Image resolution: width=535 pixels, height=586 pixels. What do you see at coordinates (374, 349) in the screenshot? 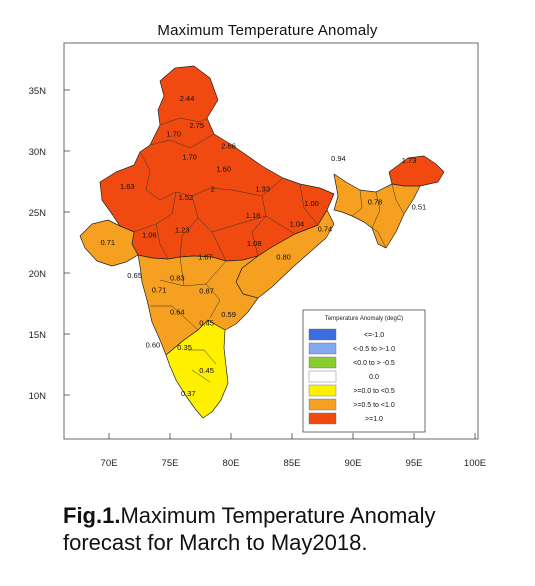
I see `legend-label: <-0.5 to >-1.0` at bounding box center [374, 349].